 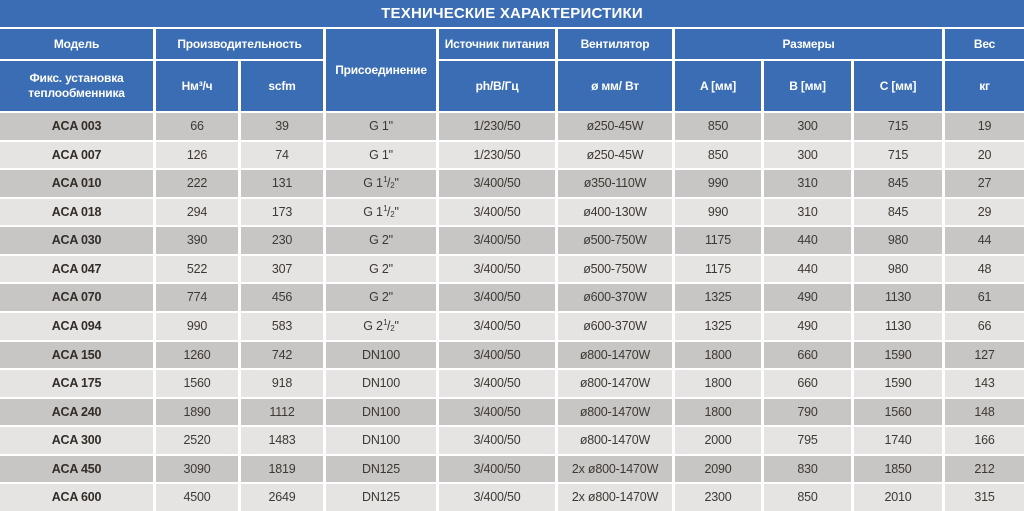 What do you see at coordinates (197, 297) in the screenshot?
I see `cell-nm3h: 774` at bounding box center [197, 297].